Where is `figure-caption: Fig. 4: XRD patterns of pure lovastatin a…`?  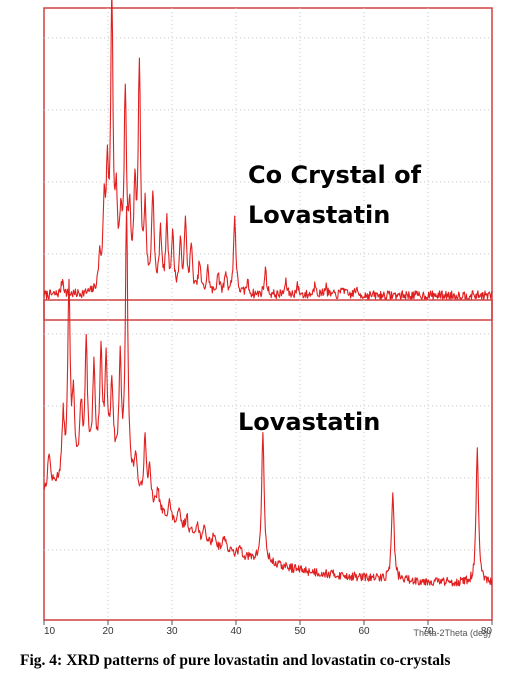
figure-caption: Fig. 4: XRD patterns of pure lovastatin a… is located at coordinates (270, 660).